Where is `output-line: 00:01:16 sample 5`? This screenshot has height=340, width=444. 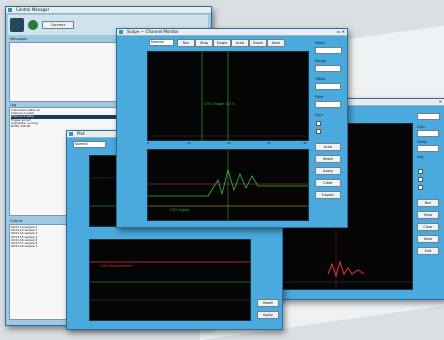 output-line: 00:01:16 sample 5 is located at coordinates (24, 240).